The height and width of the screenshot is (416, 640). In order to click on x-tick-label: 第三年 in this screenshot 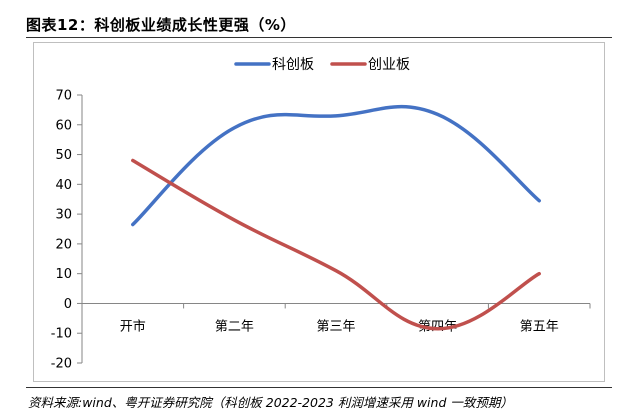, I will do `click(335, 326)`.